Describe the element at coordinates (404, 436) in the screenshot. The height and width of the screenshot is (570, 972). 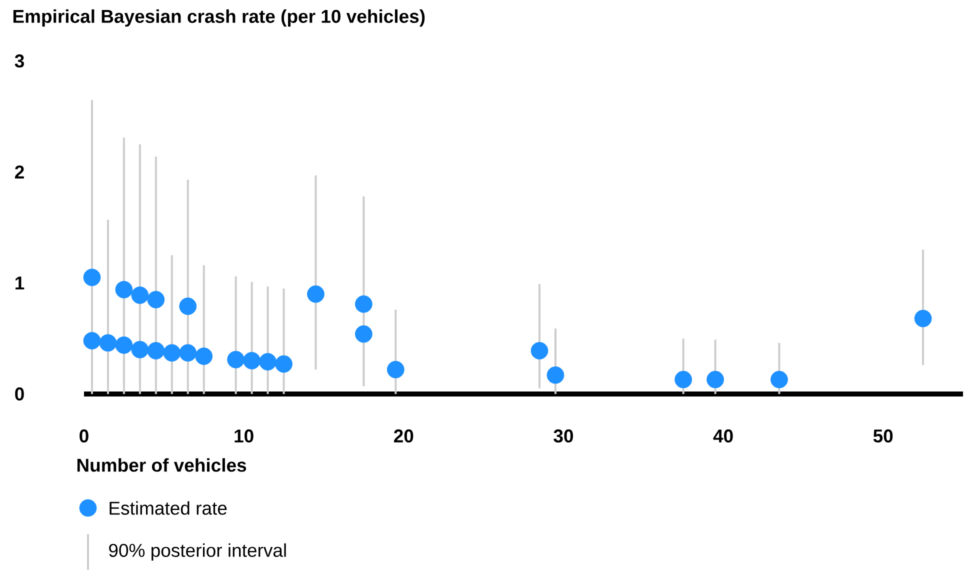
I see `x-tick-label: 20` at that location.